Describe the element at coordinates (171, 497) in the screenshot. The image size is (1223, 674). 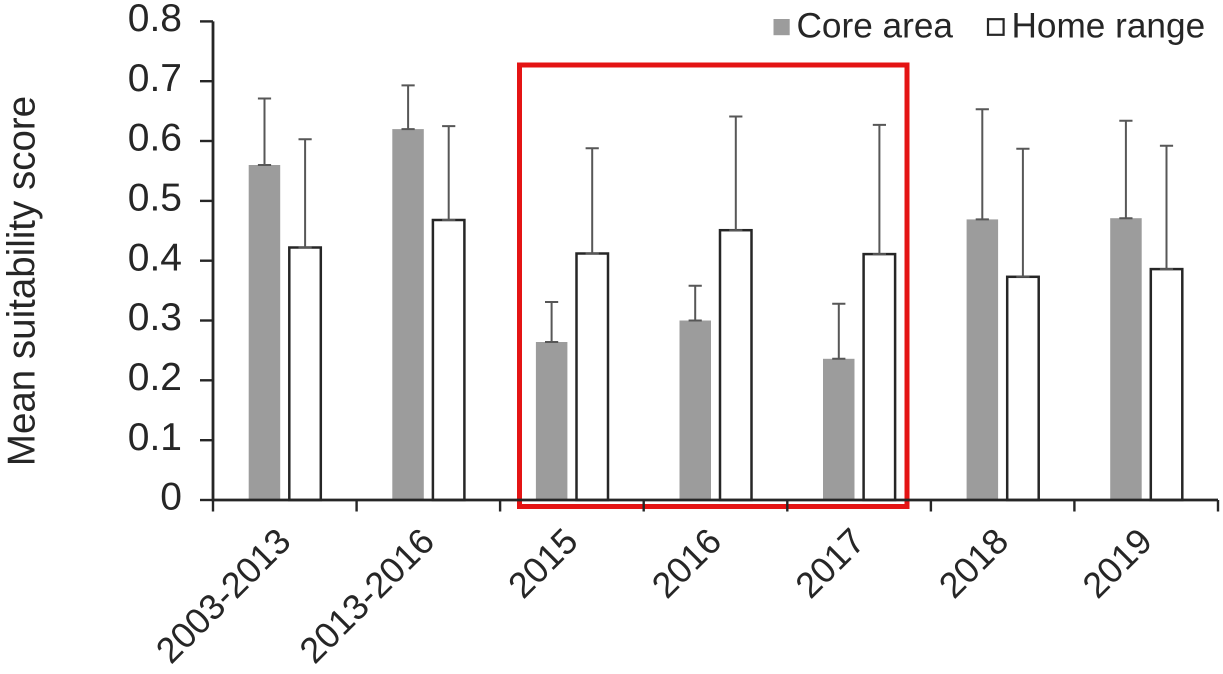
I see `svg-text: 0` at that location.